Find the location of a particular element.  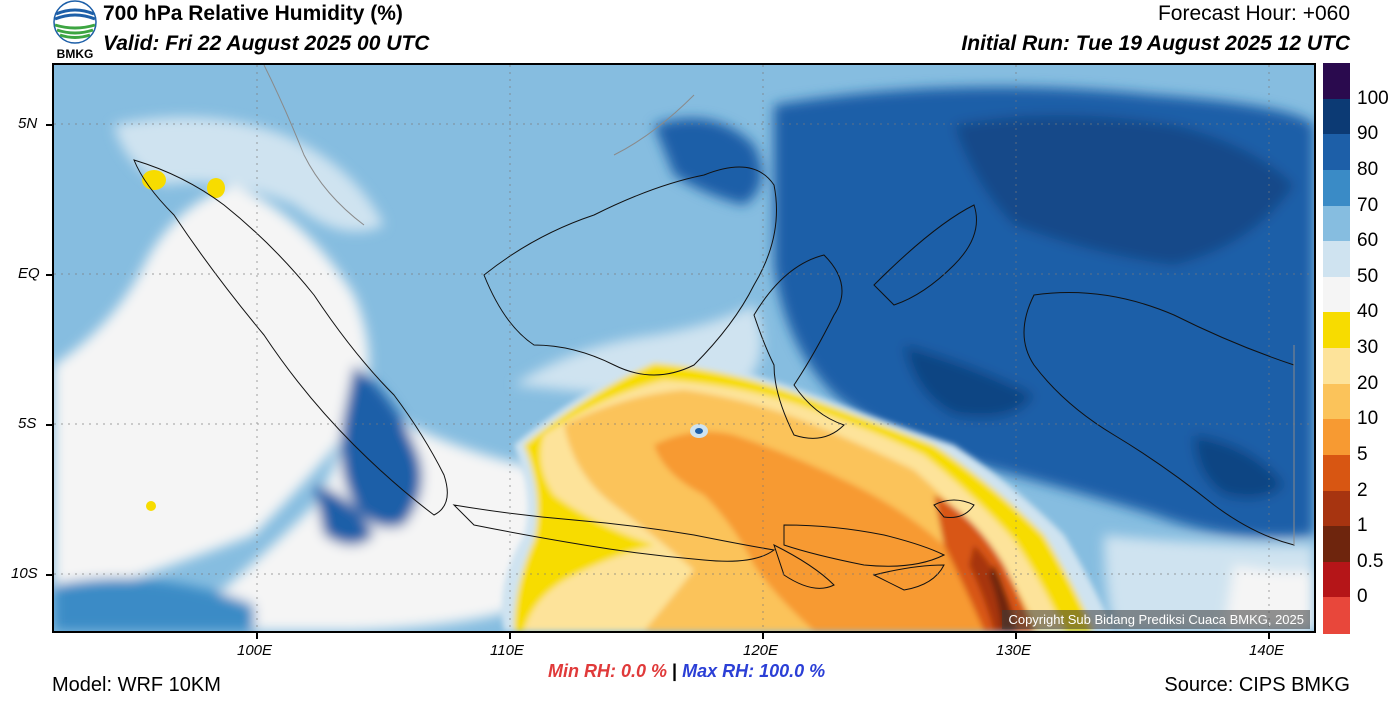

colorbar-label: 0 is located at coordinates (1362, 597).